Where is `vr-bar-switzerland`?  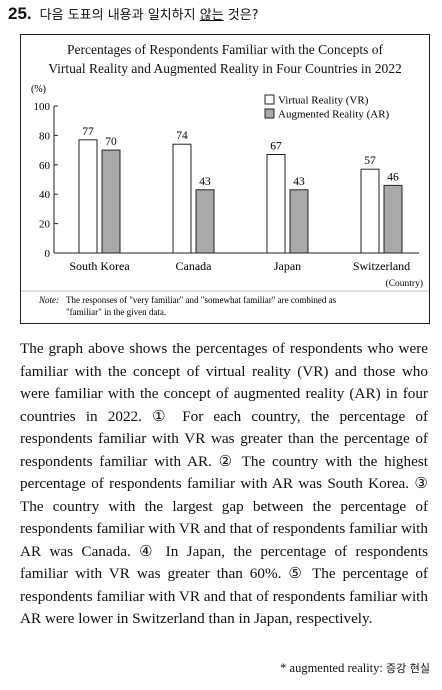 vr-bar-switzerland is located at coordinates (370, 211).